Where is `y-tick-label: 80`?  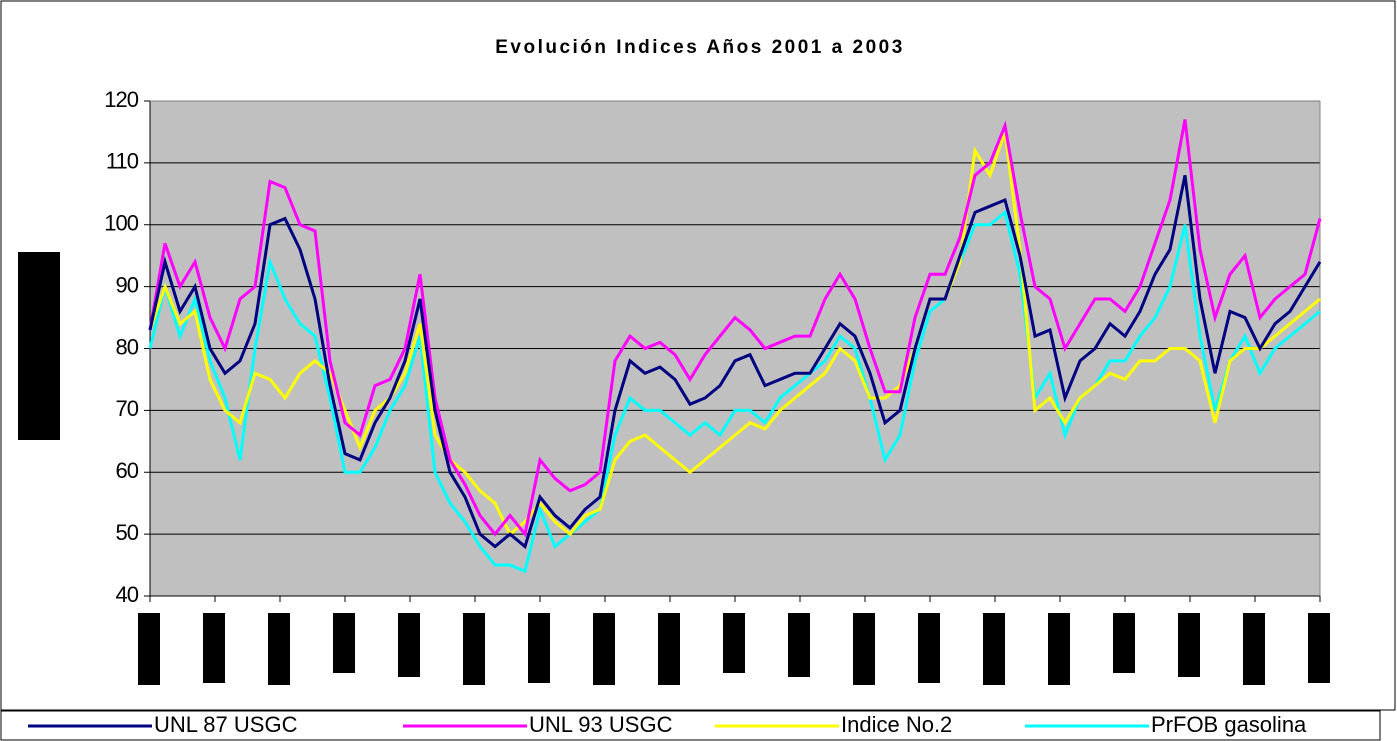
y-tick-label: 80 is located at coordinates (127, 346).